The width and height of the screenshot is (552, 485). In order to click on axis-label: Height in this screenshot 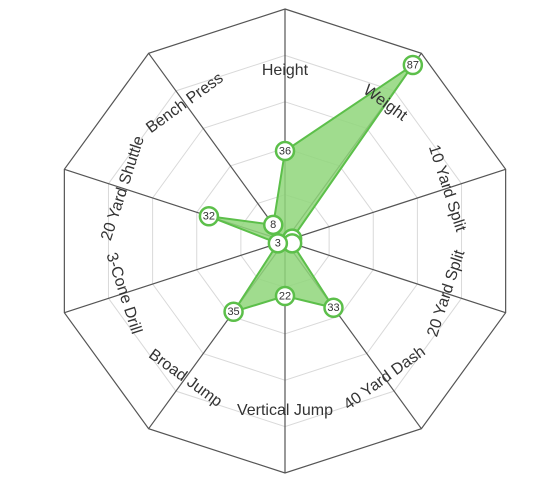, I will do `click(285, 70)`.